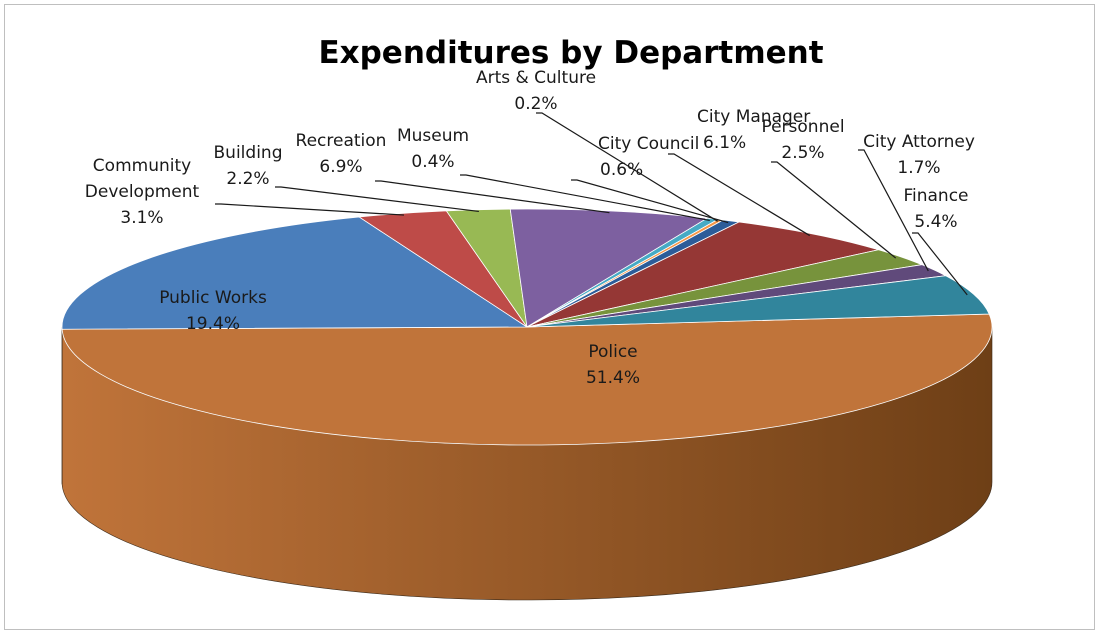 This screenshot has width=1103, height=638. I want to click on leader-museum, so click(585, 198).